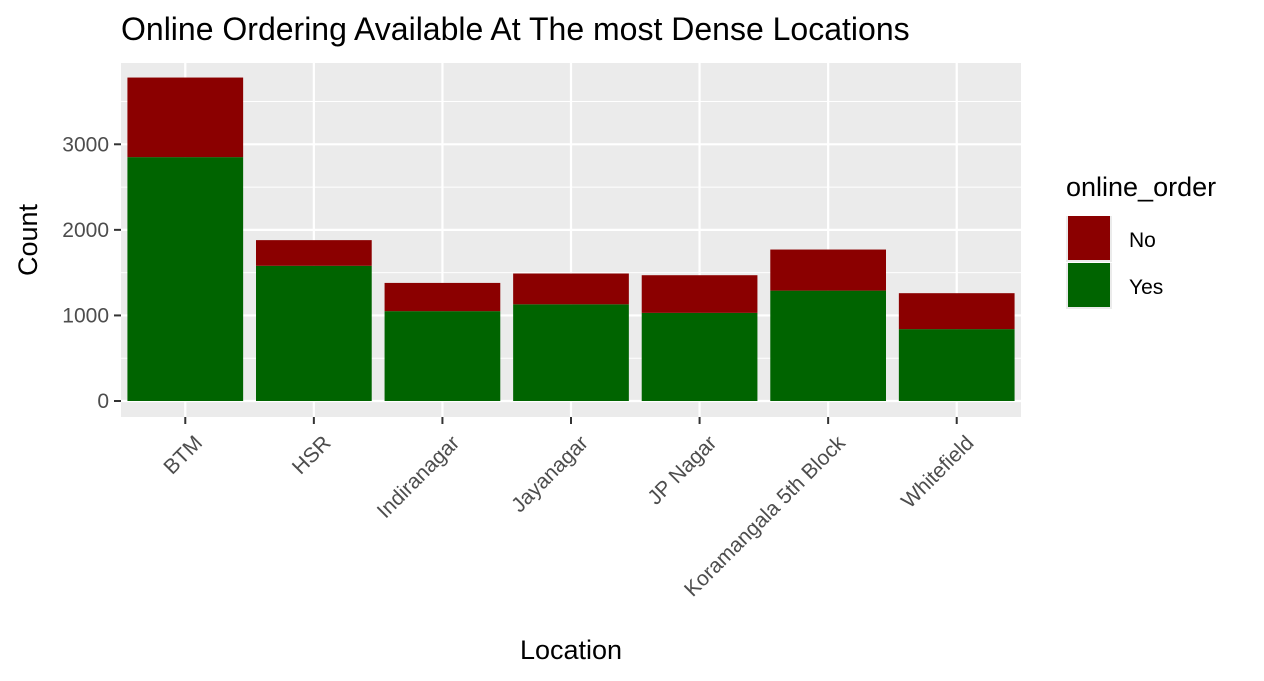 The width and height of the screenshot is (1264, 681). What do you see at coordinates (571, 650) in the screenshot?
I see `x-axis-title: Location` at bounding box center [571, 650].